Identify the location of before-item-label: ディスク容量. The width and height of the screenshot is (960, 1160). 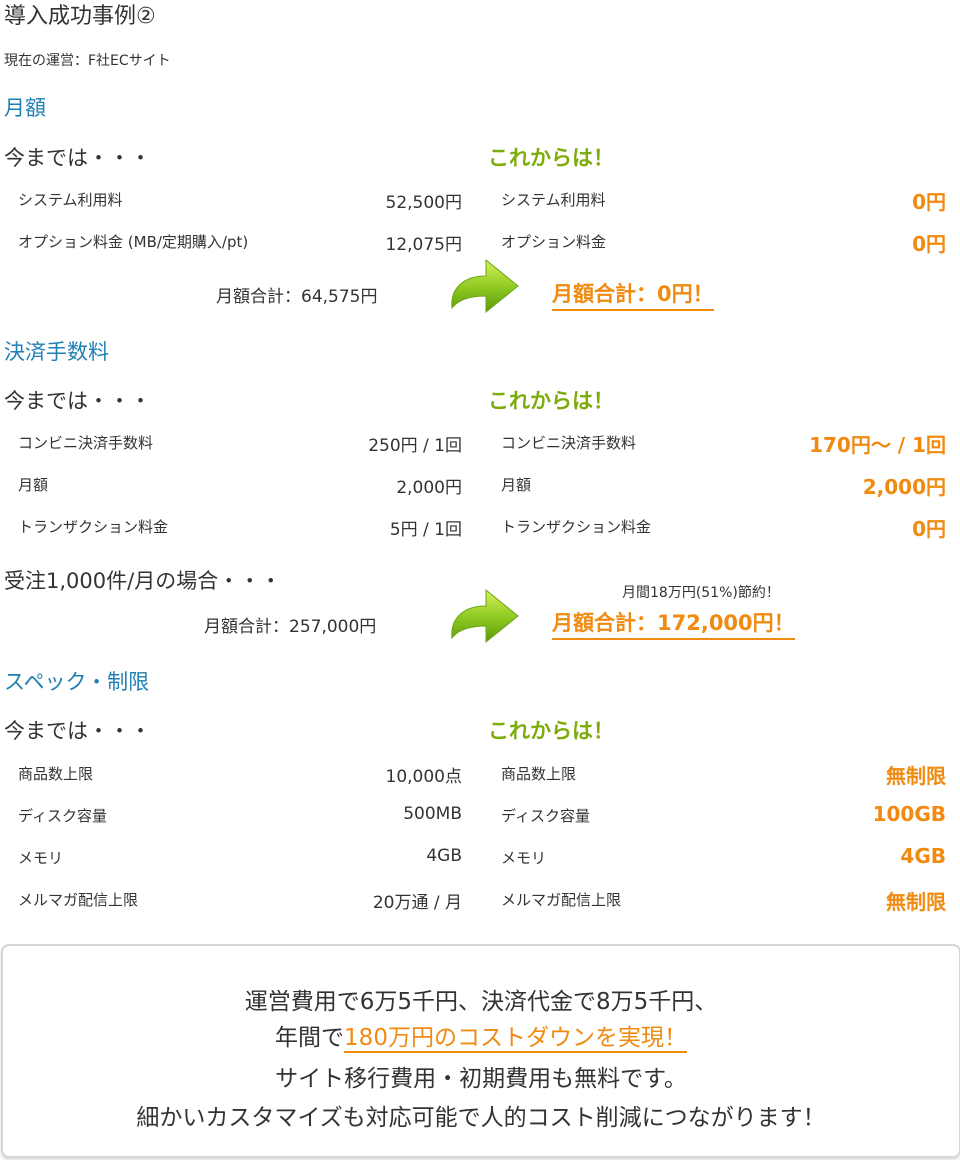
(62, 816).